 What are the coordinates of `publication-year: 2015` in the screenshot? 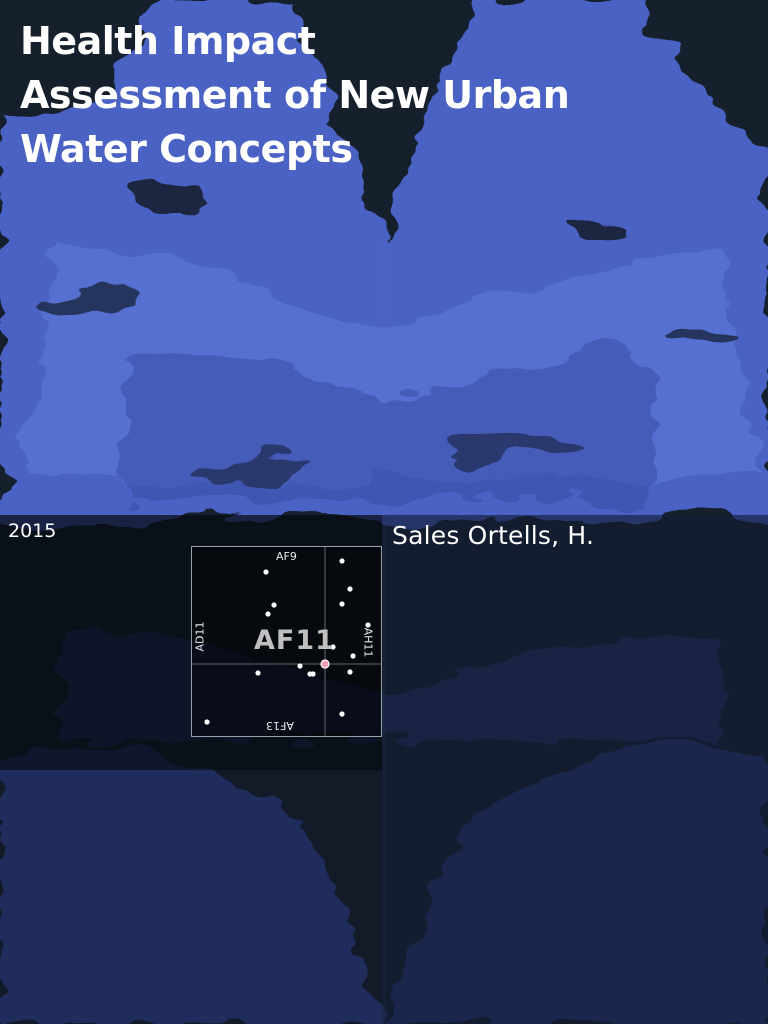 It's located at (32, 531).